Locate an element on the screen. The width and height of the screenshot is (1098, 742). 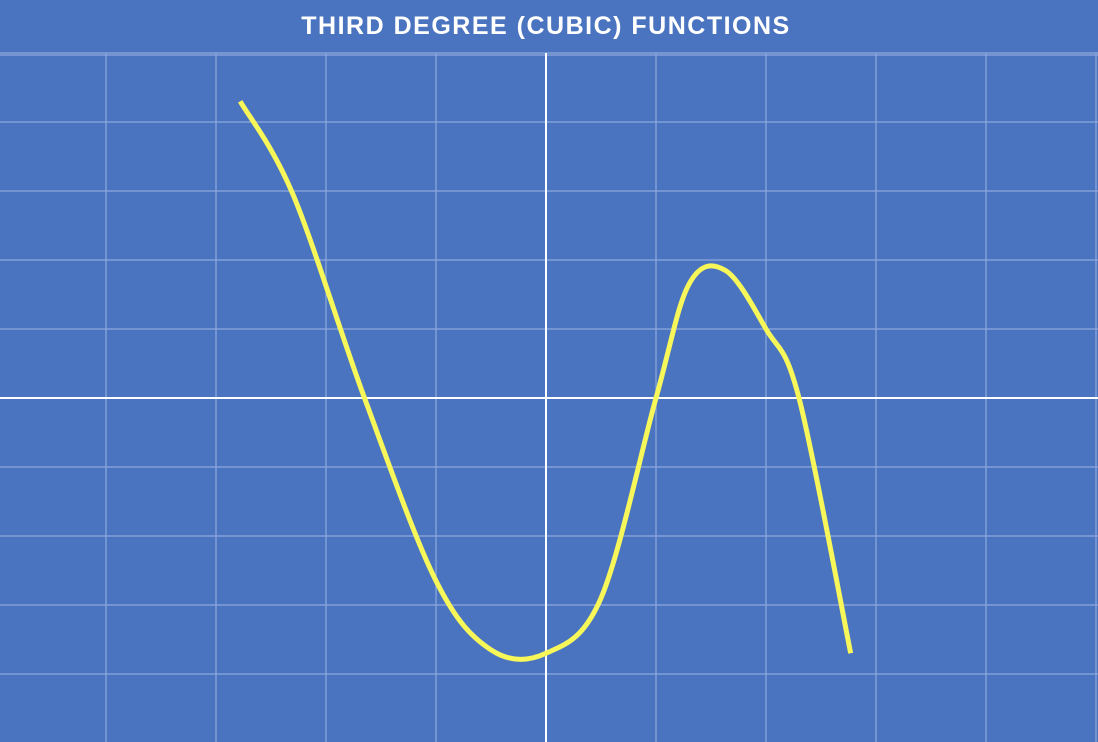
chart-title: THIRD DEGREE (CUBIC) FUNCTIONS is located at coordinates (546, 26).